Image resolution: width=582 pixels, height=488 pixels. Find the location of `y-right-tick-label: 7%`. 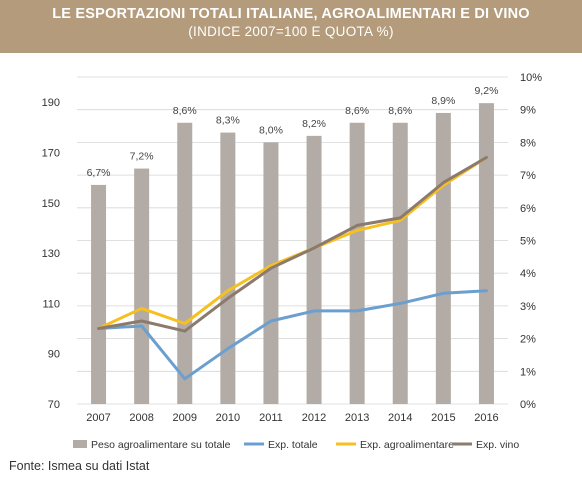

y-right-tick-label: 7% is located at coordinates (528, 176).